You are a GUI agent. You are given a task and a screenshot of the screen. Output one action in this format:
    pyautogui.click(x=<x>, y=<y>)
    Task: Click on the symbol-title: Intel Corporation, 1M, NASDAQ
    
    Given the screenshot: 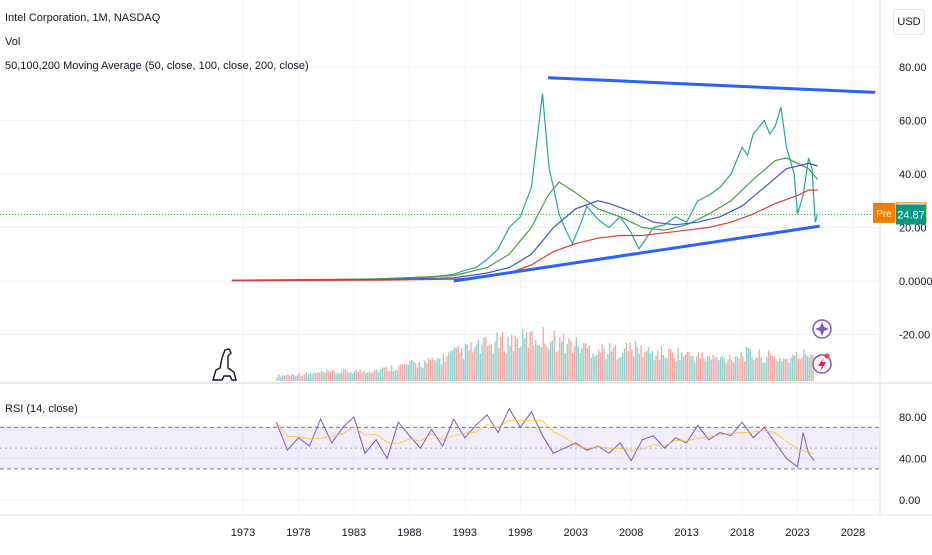 What is the action you would take?
    pyautogui.click(x=83, y=18)
    